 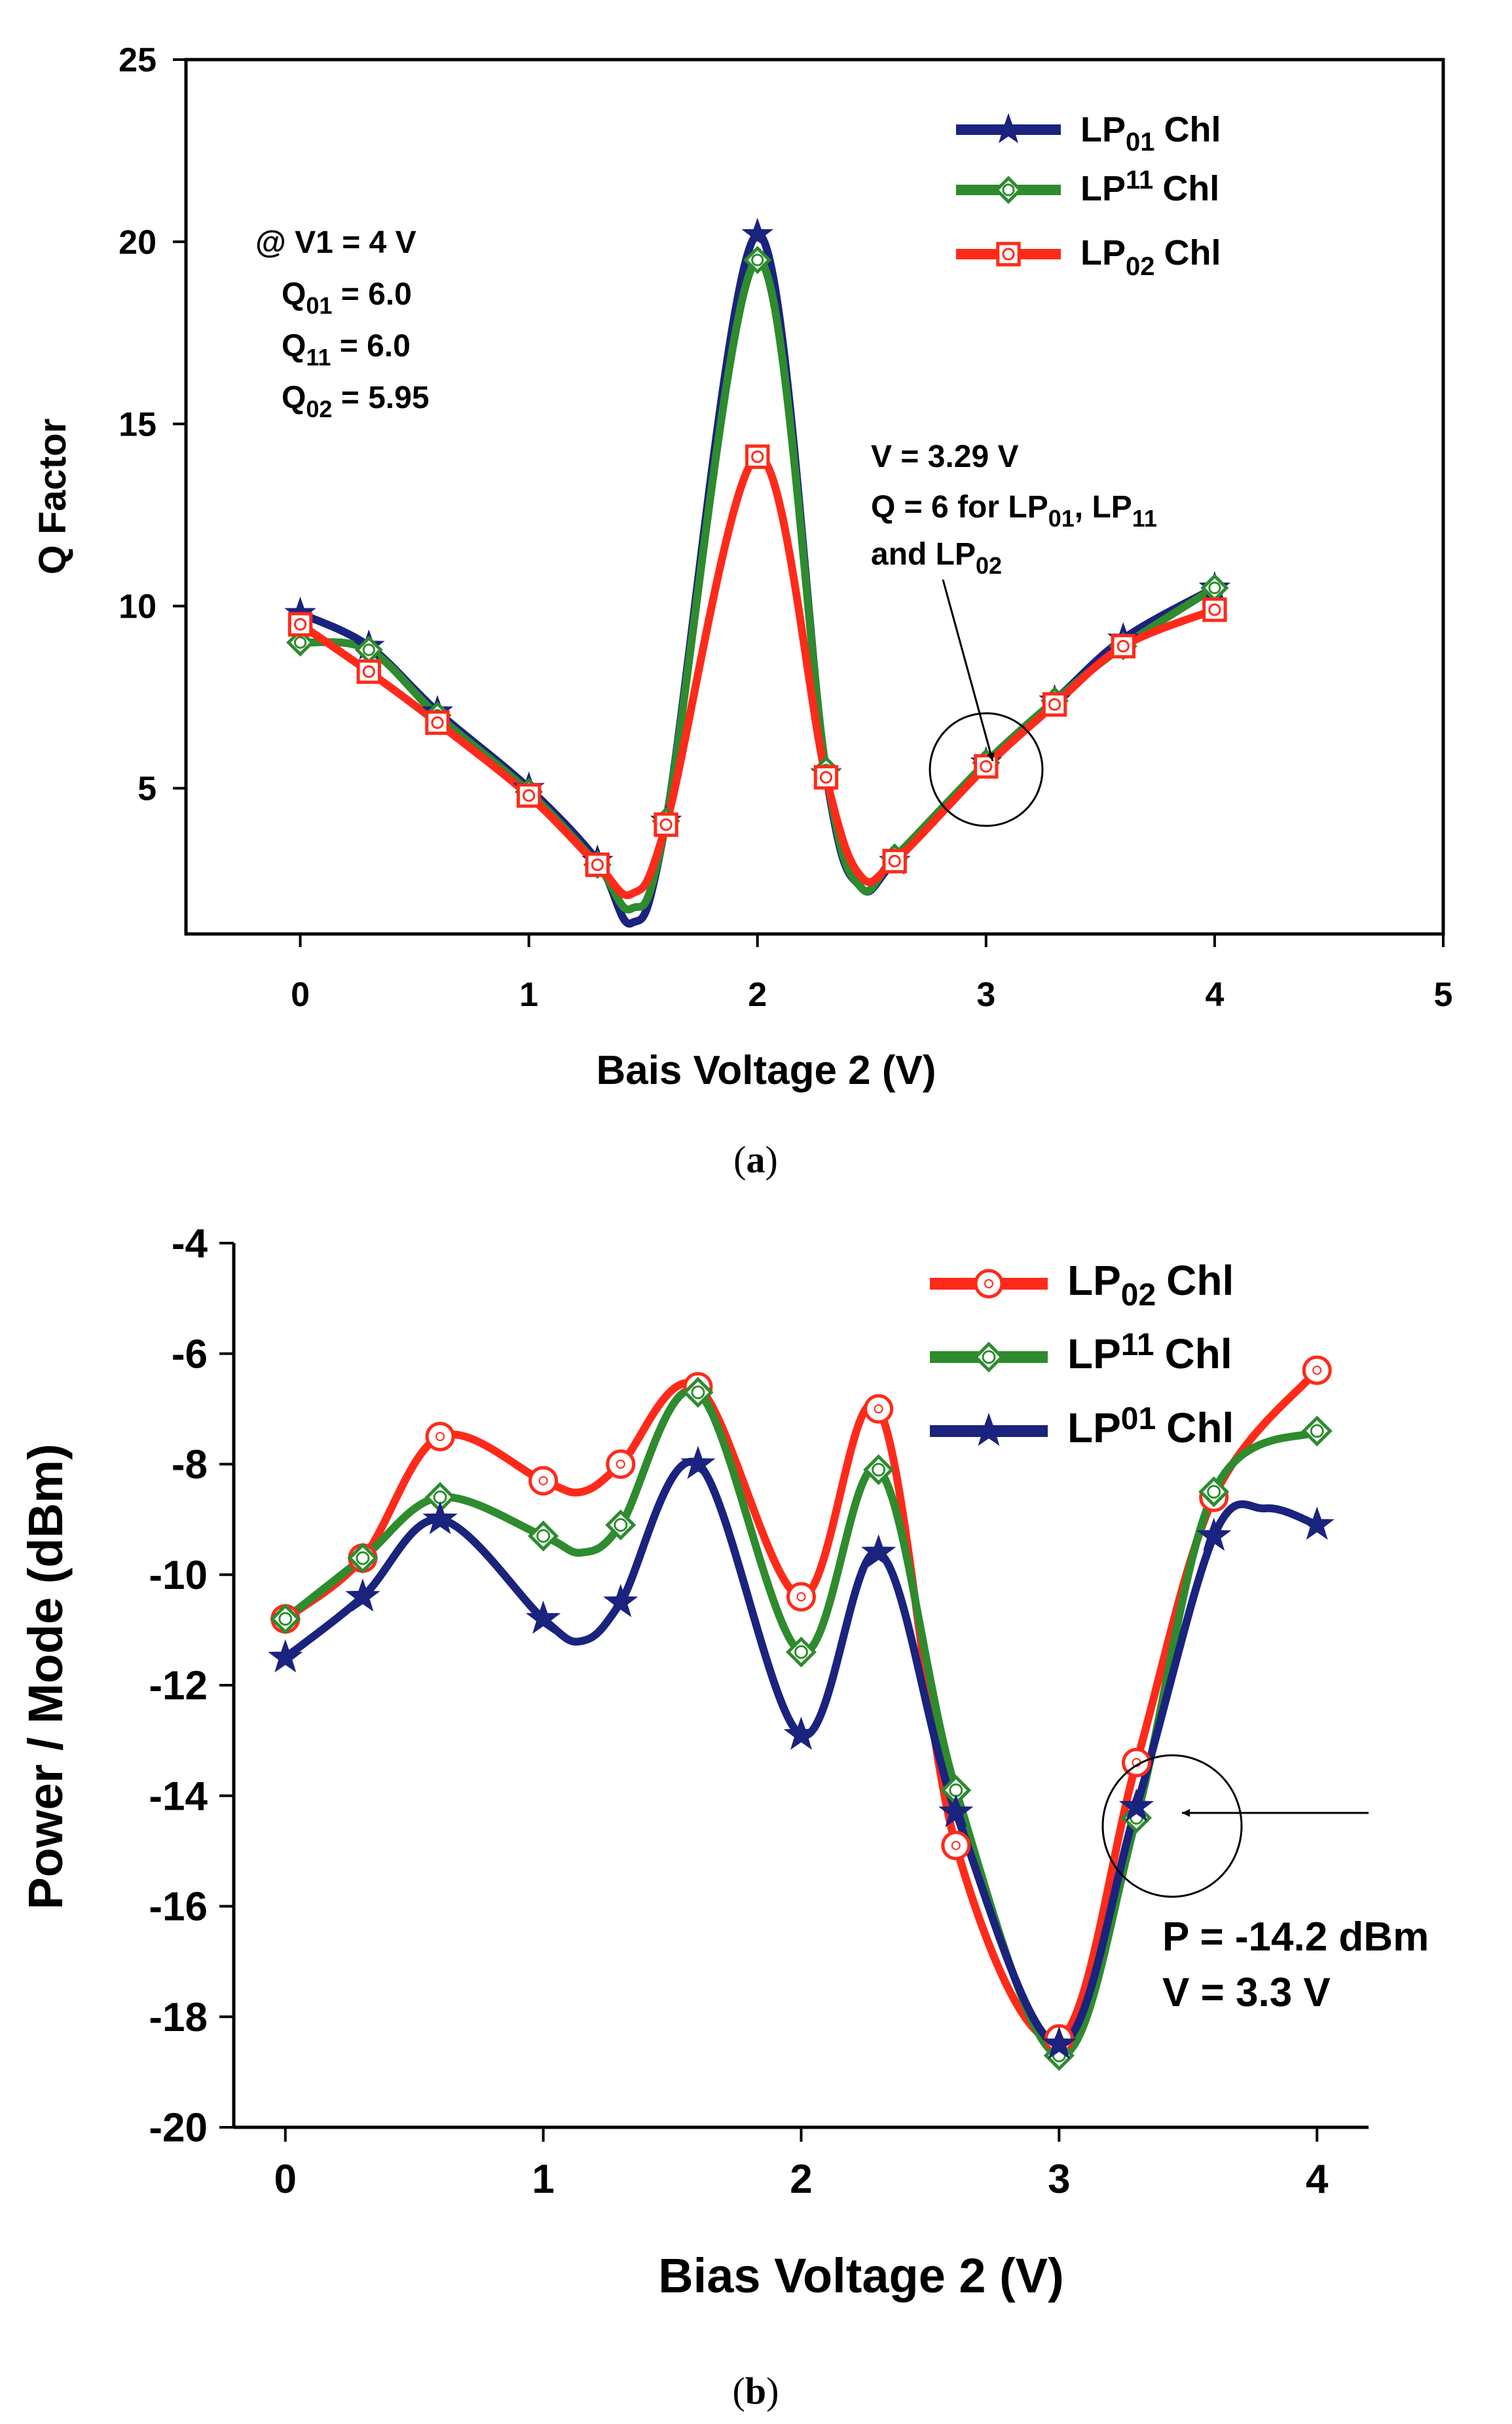 I want to click on legend-a: LP01 Chl LP11 Chl LP02 Chl, so click(x=1088, y=195).